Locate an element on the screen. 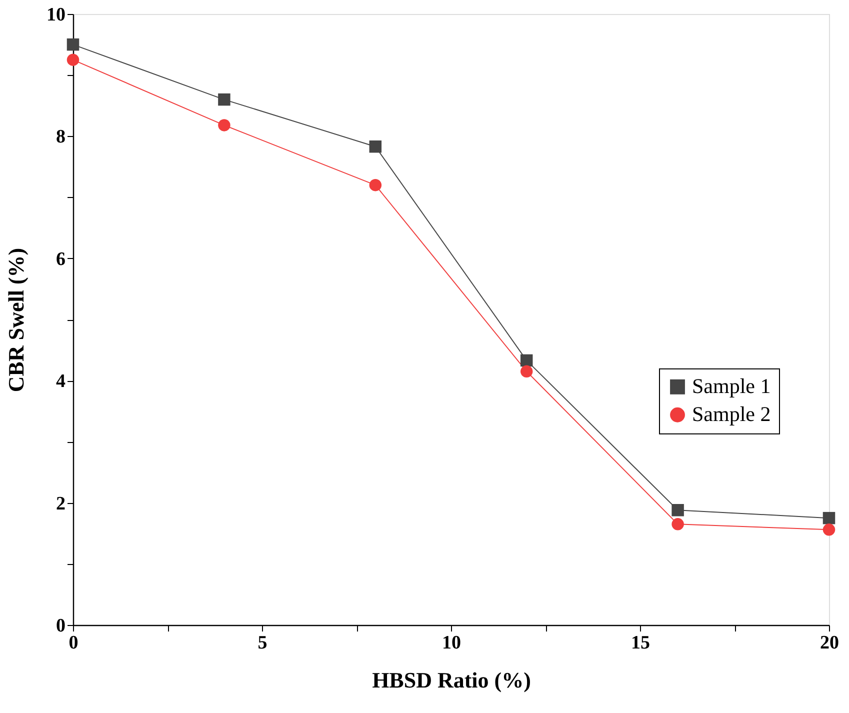 This screenshot has width=849, height=713. y-tick-label: 2 is located at coordinates (61, 503).